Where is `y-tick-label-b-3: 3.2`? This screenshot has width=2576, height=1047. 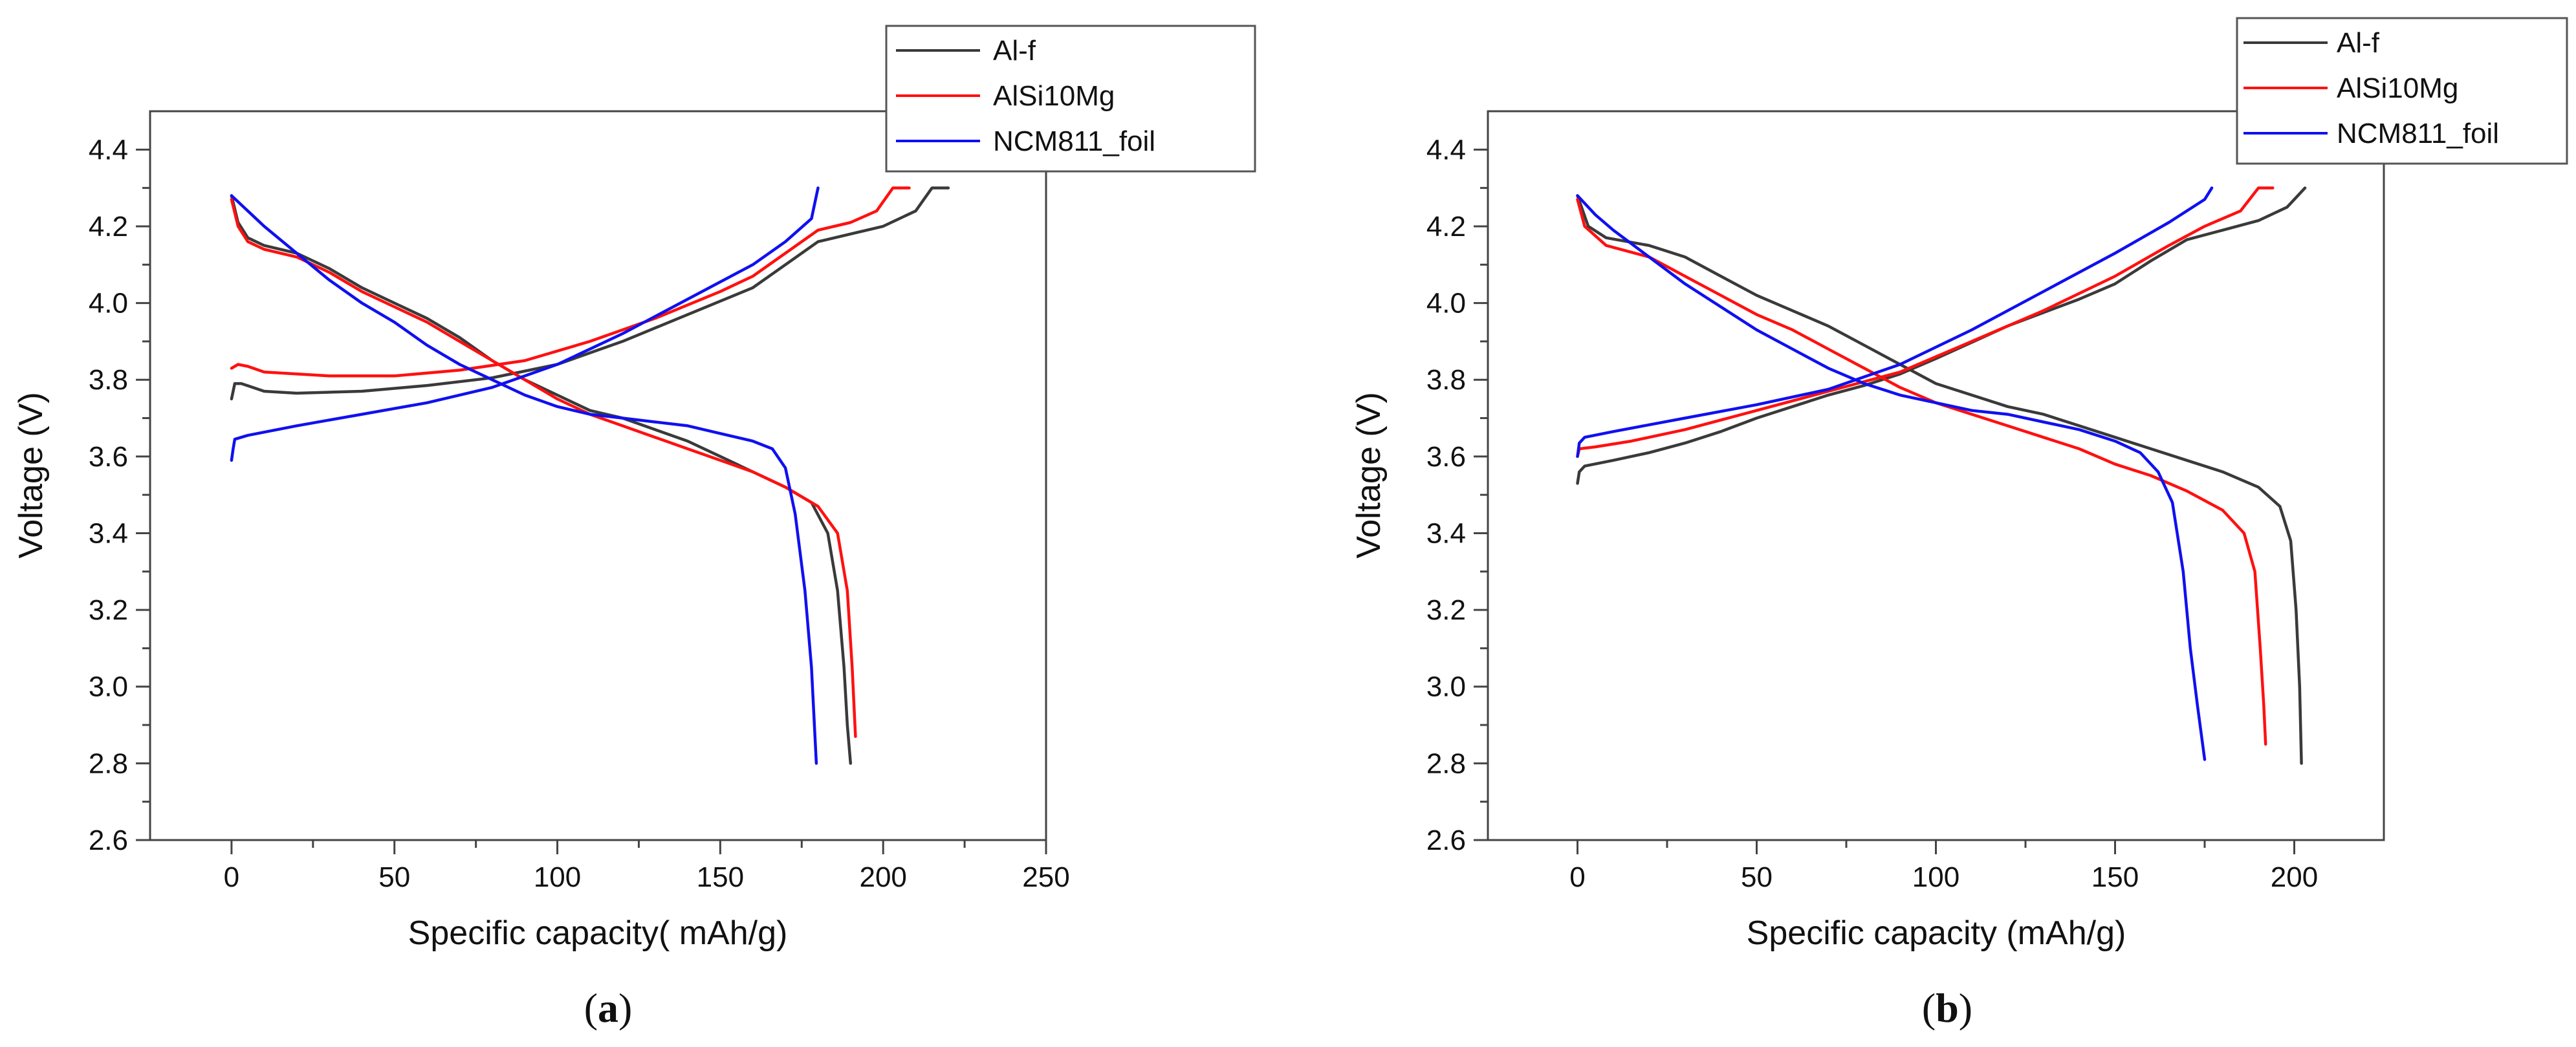 y-tick-label-b-3: 3.2 is located at coordinates (1446, 610).